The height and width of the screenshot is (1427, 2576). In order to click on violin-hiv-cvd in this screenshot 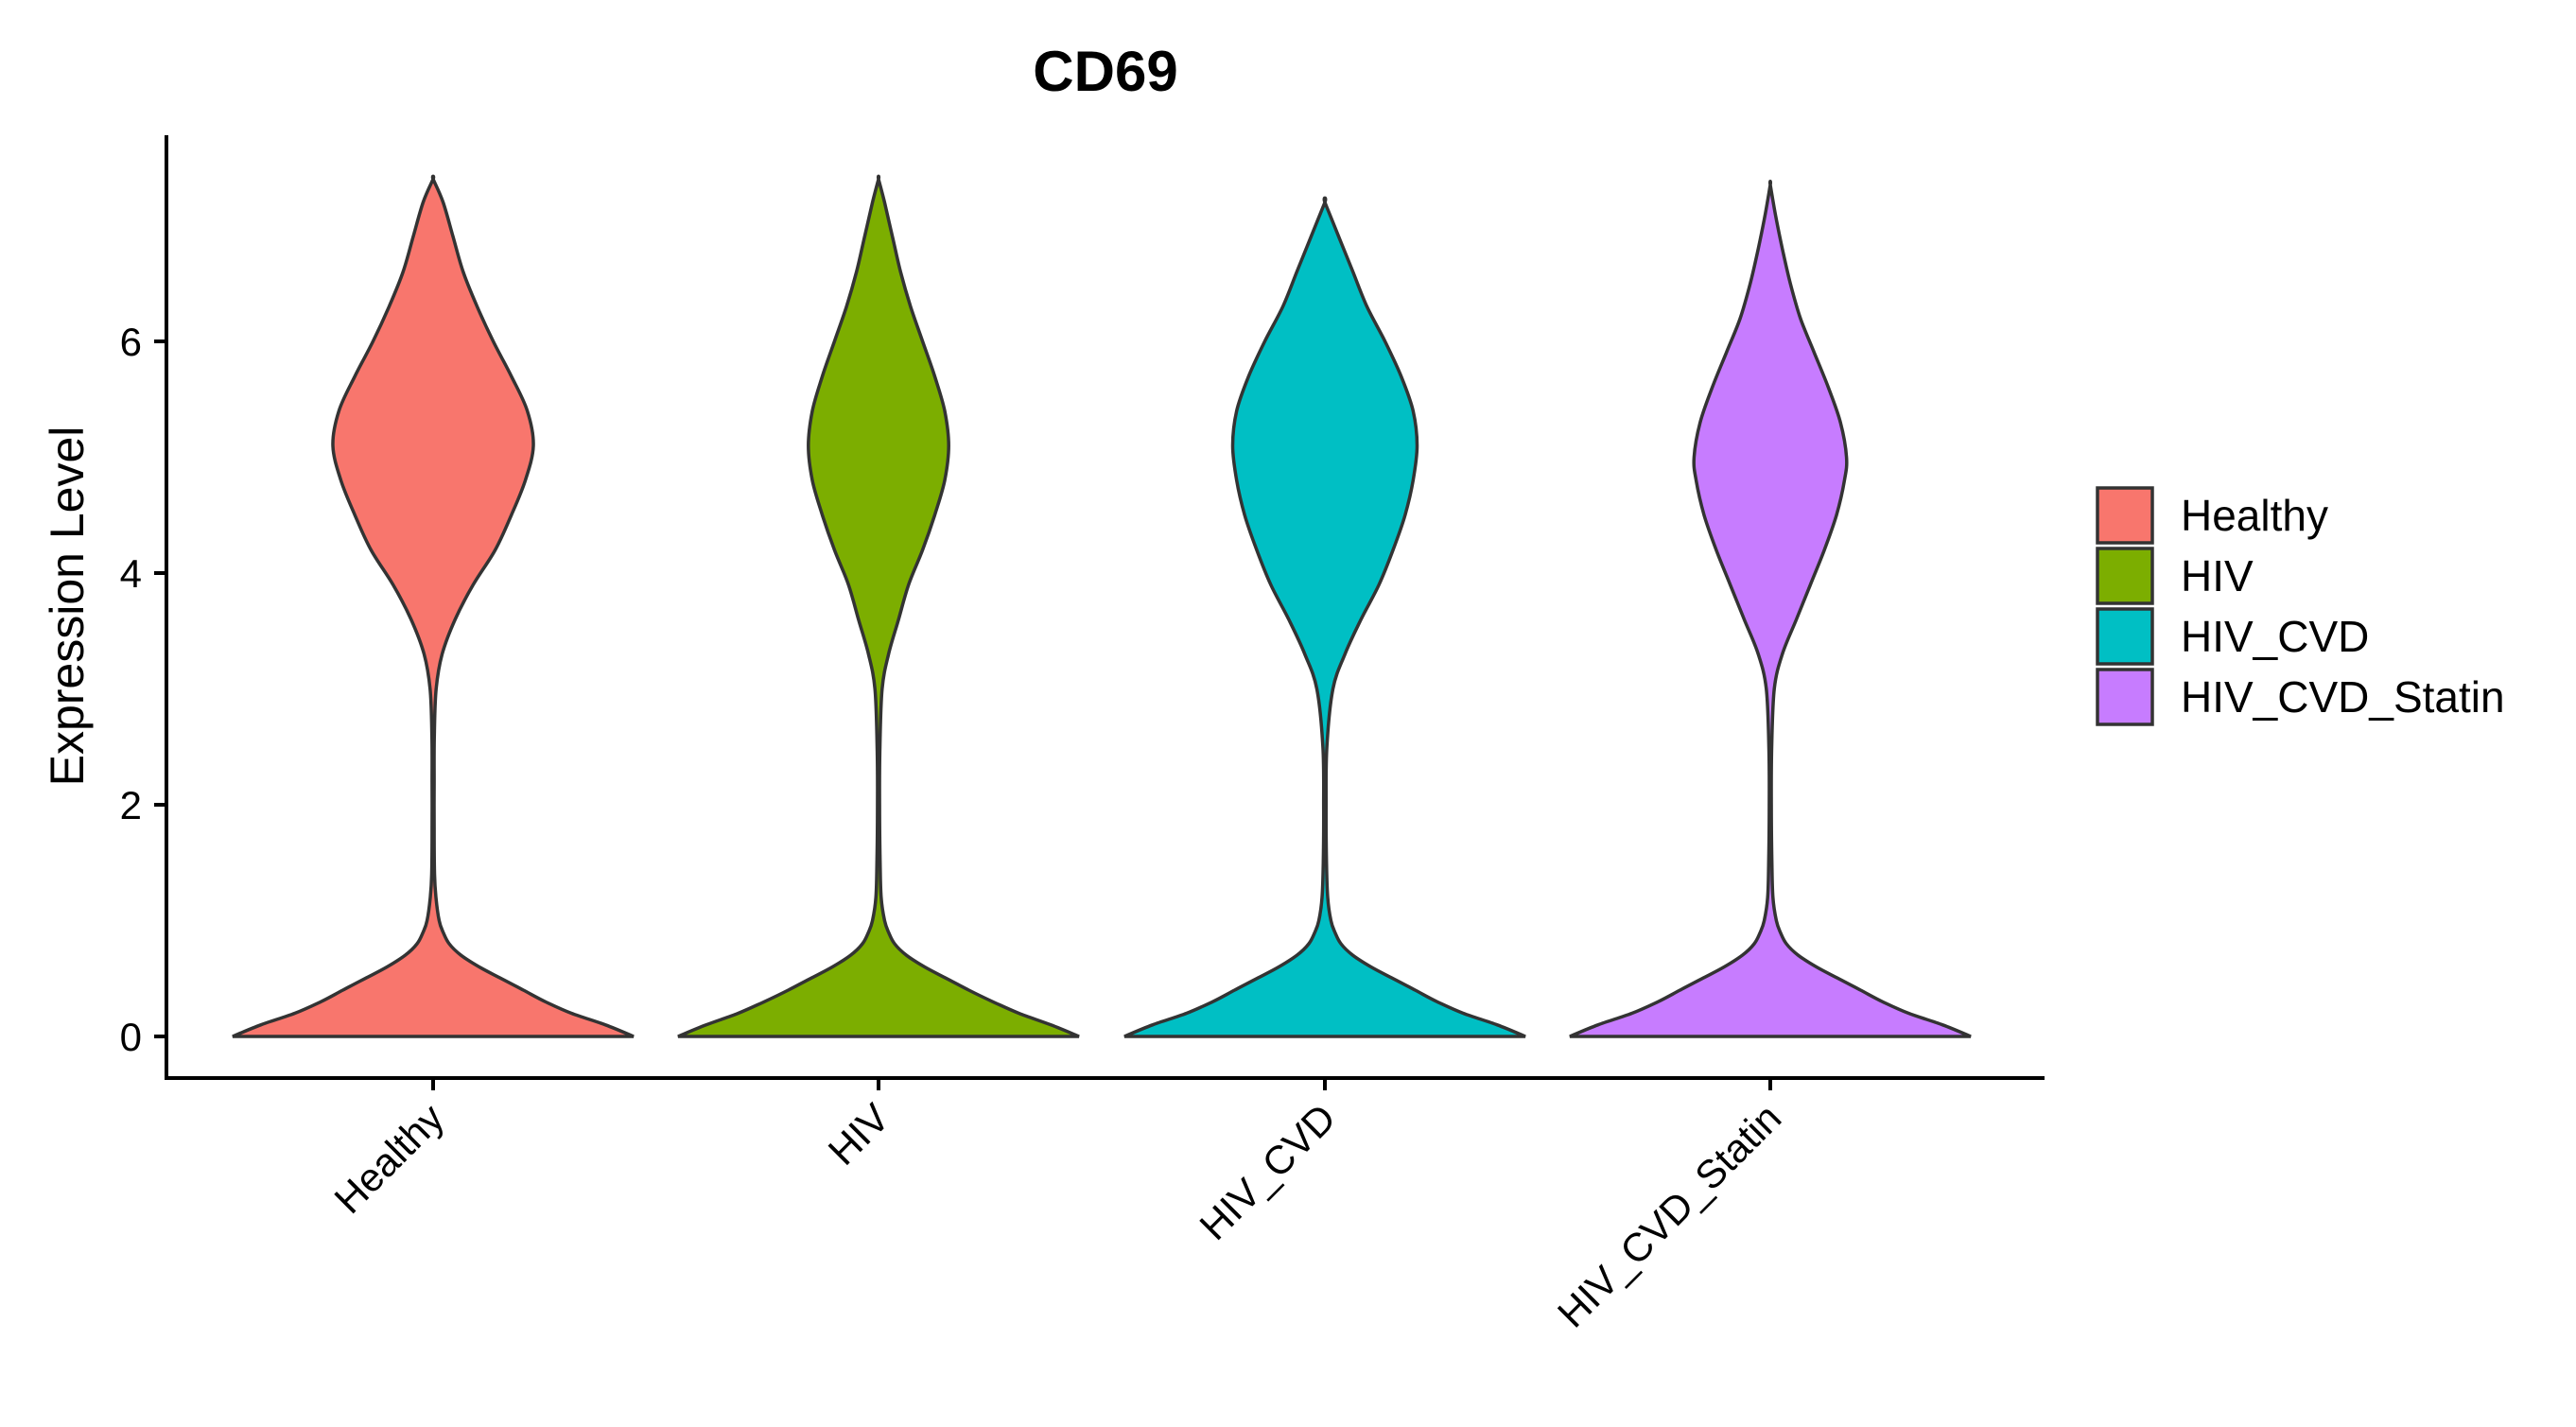, I will do `click(1324, 617)`.